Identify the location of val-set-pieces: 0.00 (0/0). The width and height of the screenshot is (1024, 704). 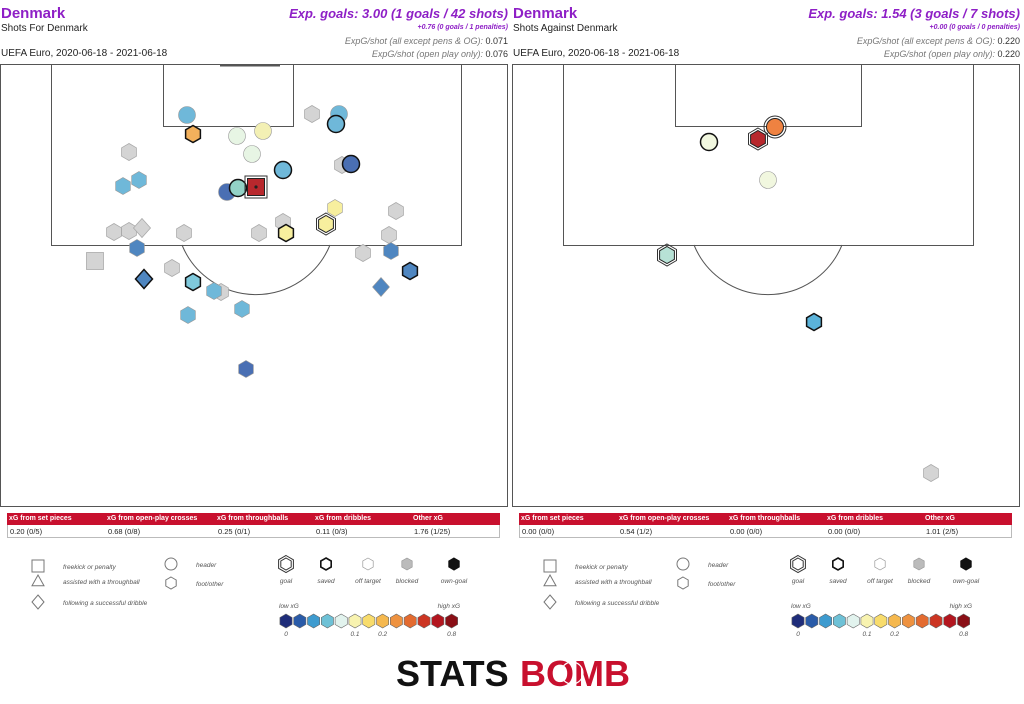
(538, 531).